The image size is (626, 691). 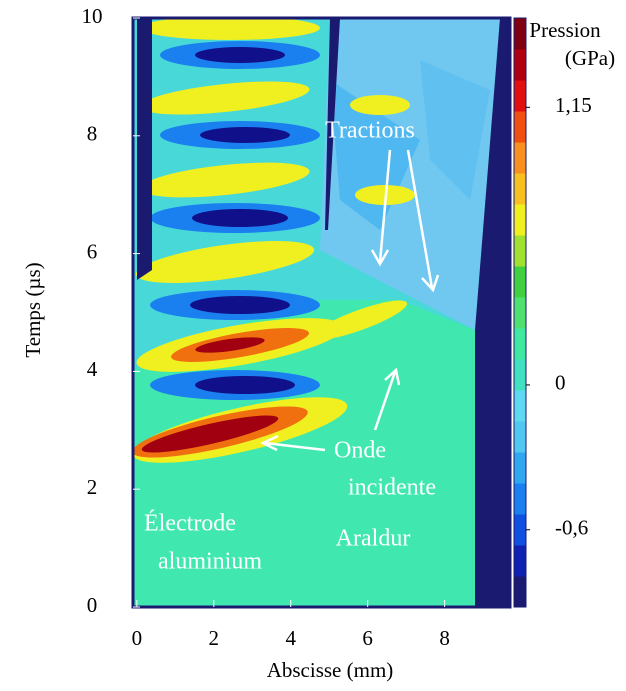 What do you see at coordinates (210, 562) in the screenshot?
I see `annotation: aluminium` at bounding box center [210, 562].